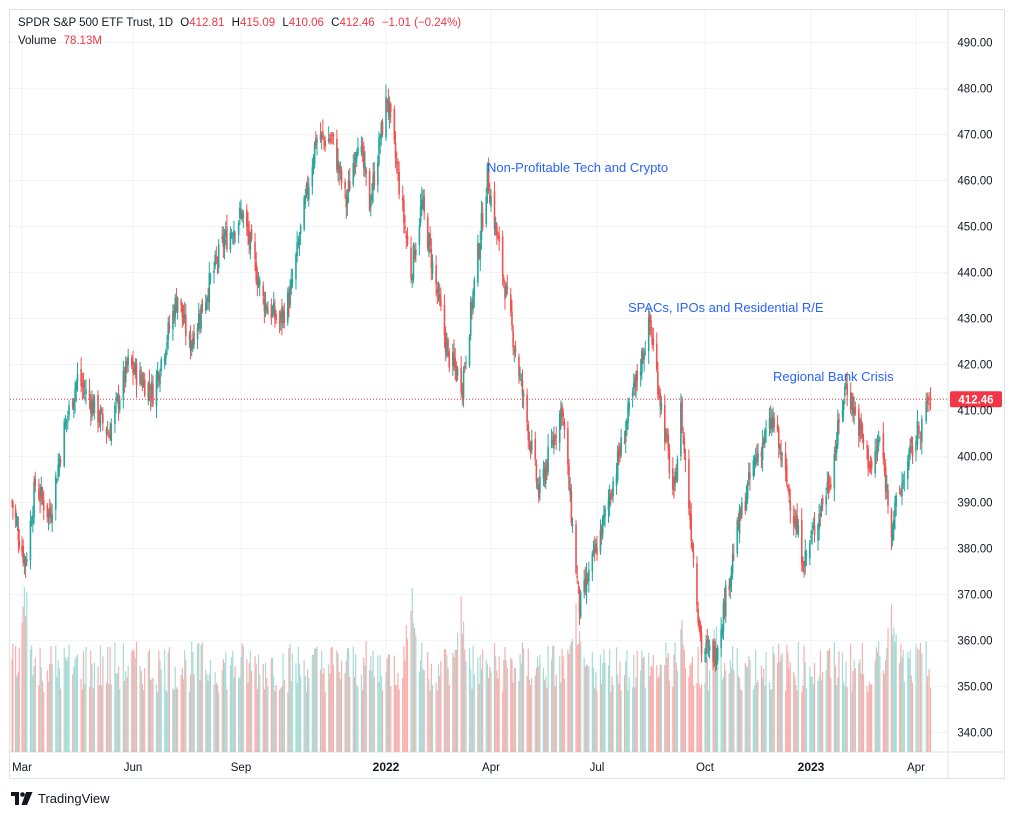  I want to click on symbol-label: SPDR S&P 500 ETF Trust, 1D, so click(96, 23).